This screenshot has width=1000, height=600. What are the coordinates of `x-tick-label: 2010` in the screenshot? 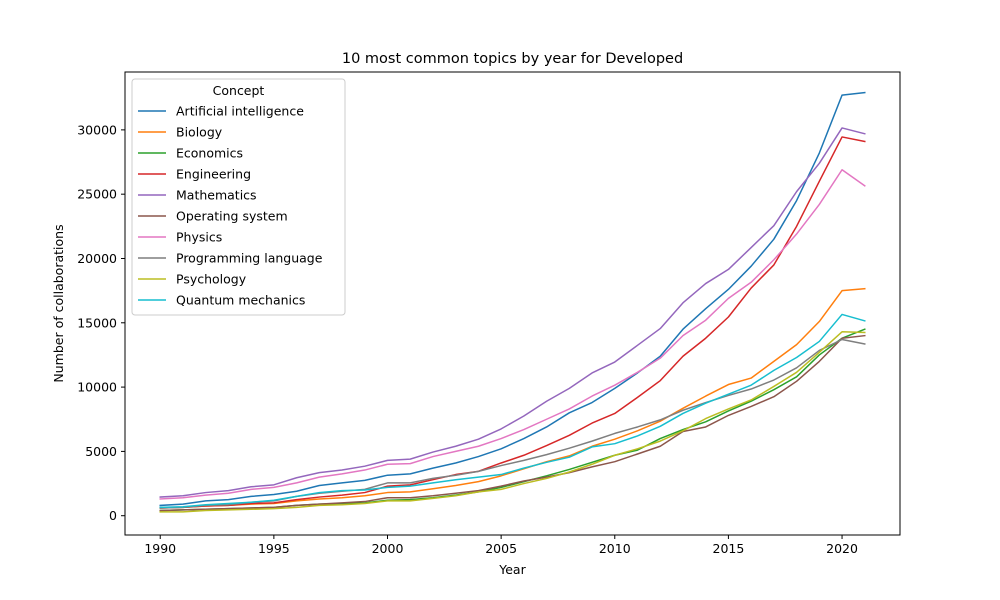 It's located at (615, 548).